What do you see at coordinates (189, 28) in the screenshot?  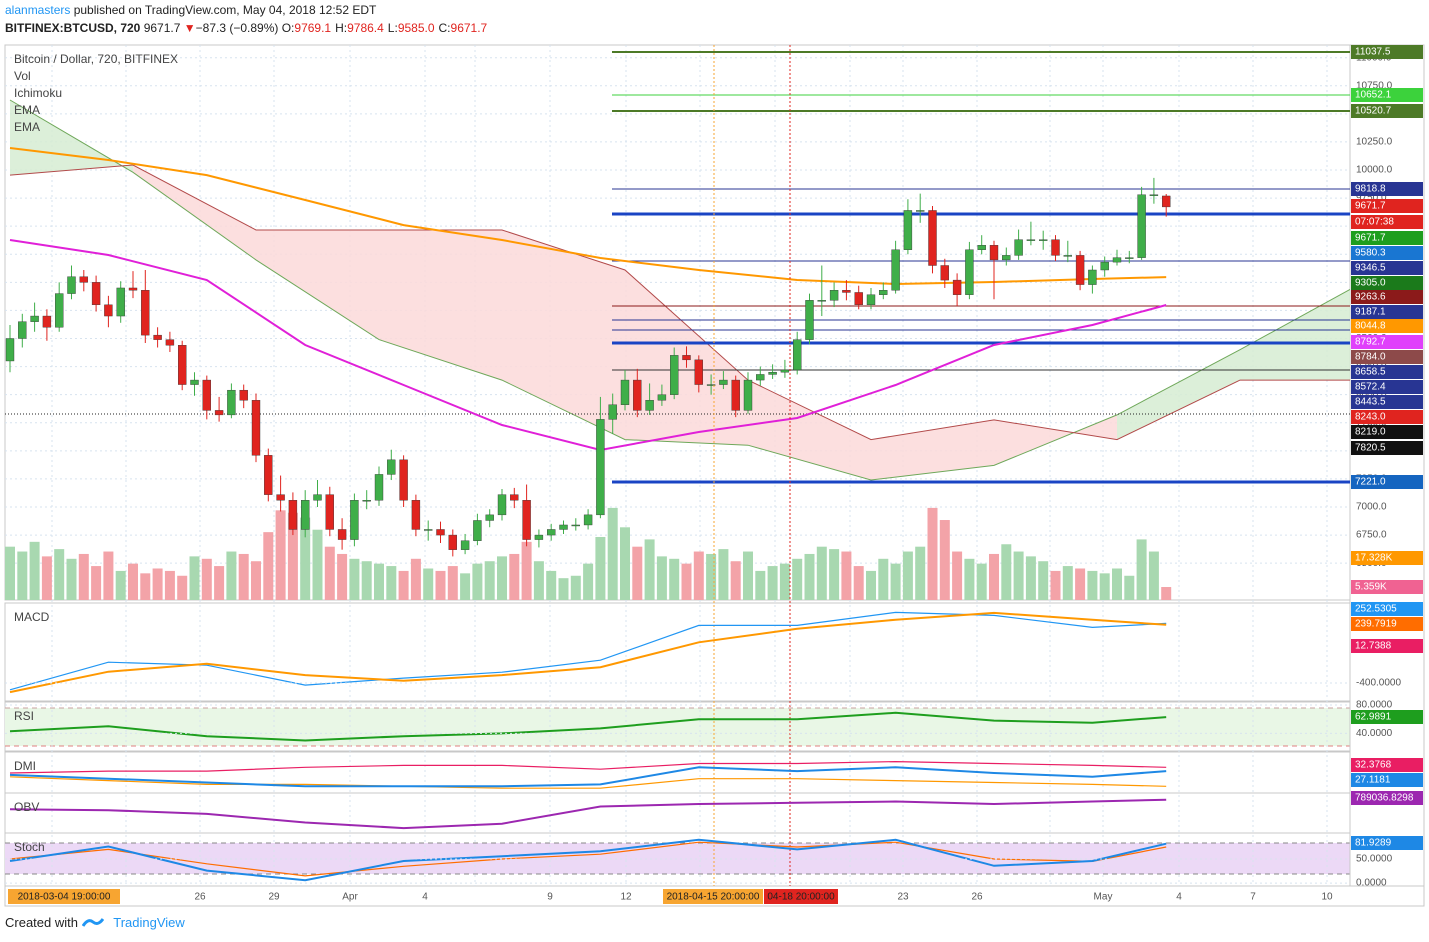 I see `arrow: ▼` at bounding box center [189, 28].